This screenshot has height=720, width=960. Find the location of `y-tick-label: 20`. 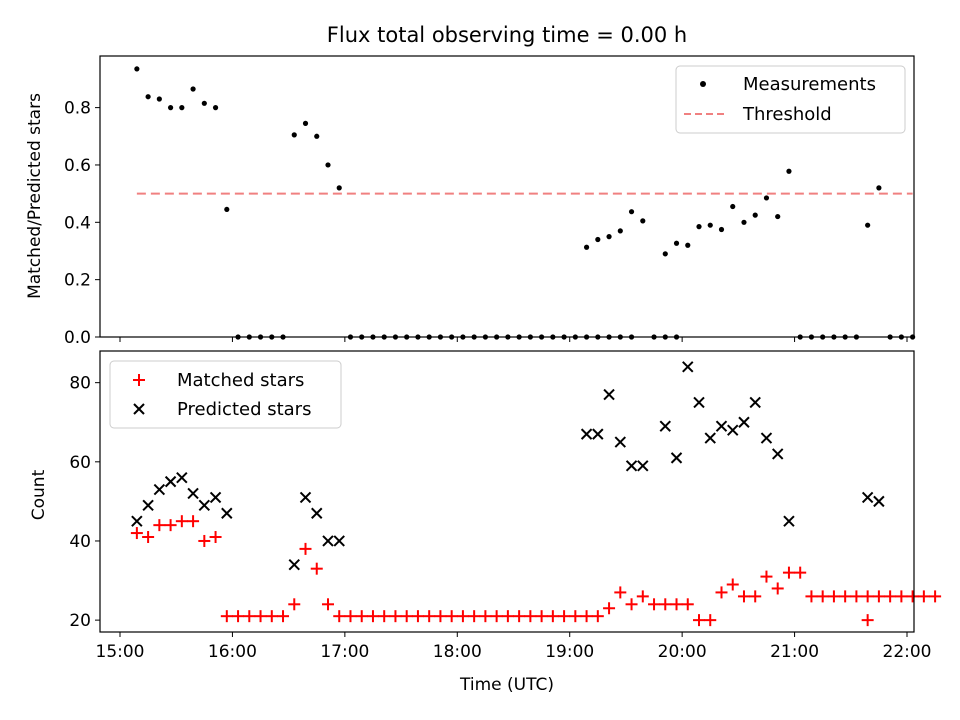

y-tick-label: 20 is located at coordinates (80, 621).